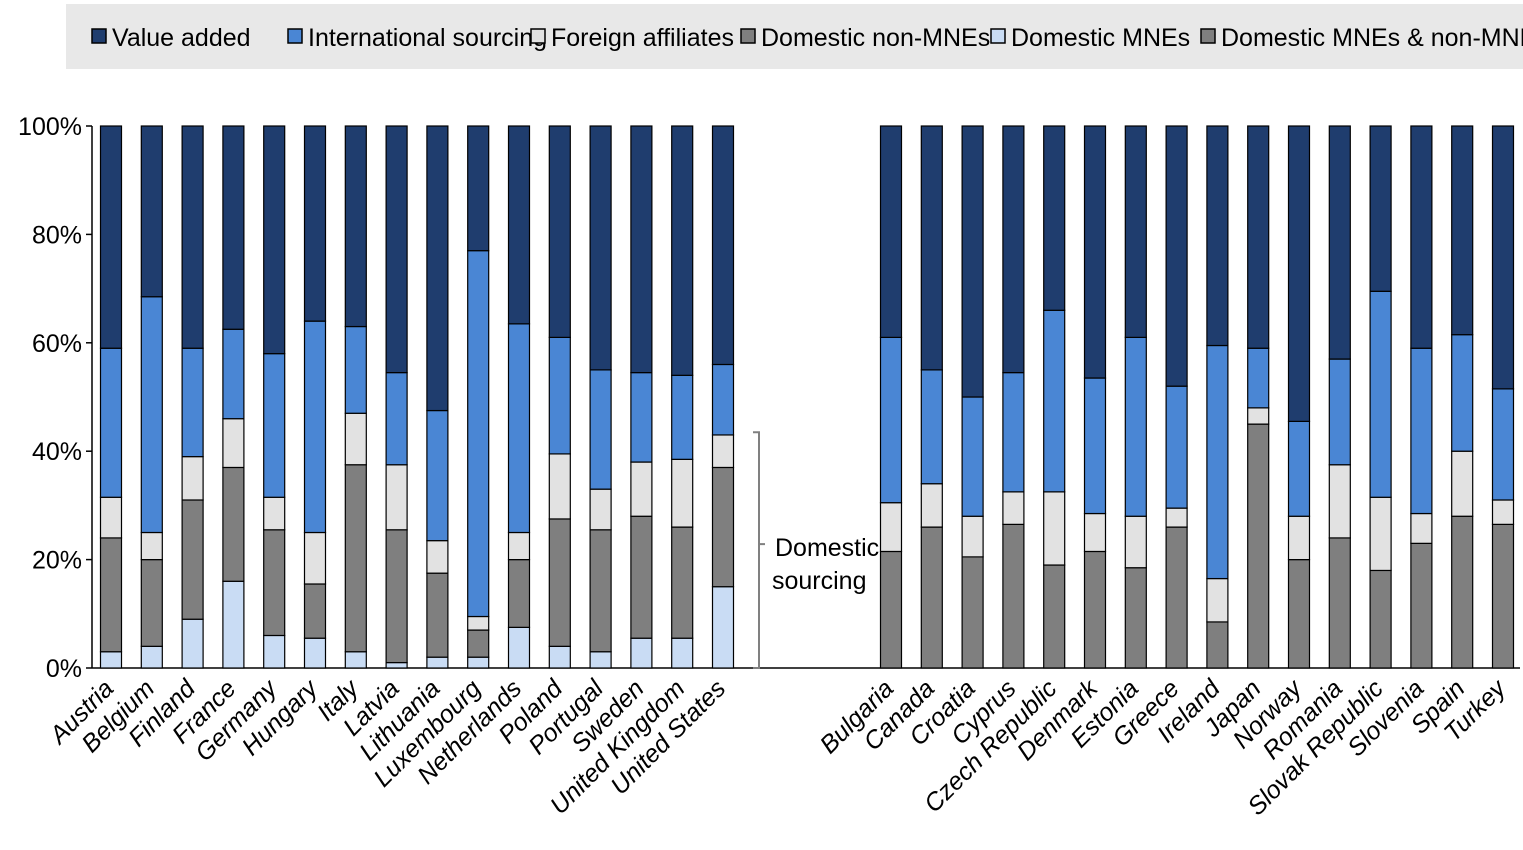 The image size is (1523, 850). What do you see at coordinates (1380, 397) in the screenshot?
I see `bar-slovak-republic` at bounding box center [1380, 397].